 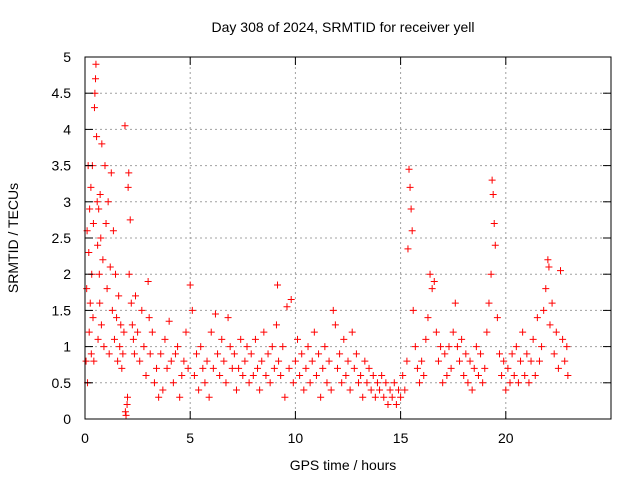 I want to click on y-tick-label: 3, so click(x=67, y=202).